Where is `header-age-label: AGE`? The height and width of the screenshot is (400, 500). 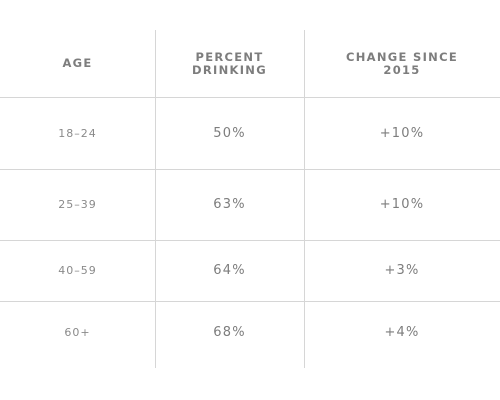 header-age-label: AGE is located at coordinates (77, 63).